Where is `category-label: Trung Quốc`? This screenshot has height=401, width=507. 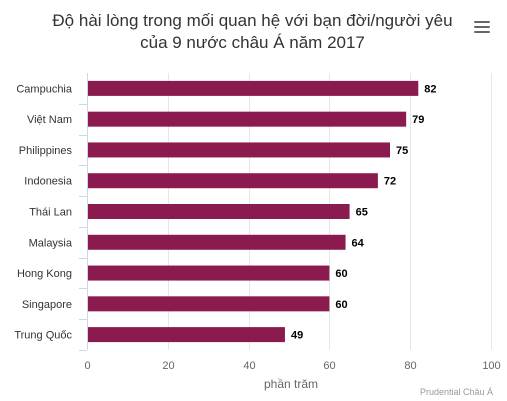
category-label: Trung Quốc is located at coordinates (43, 336).